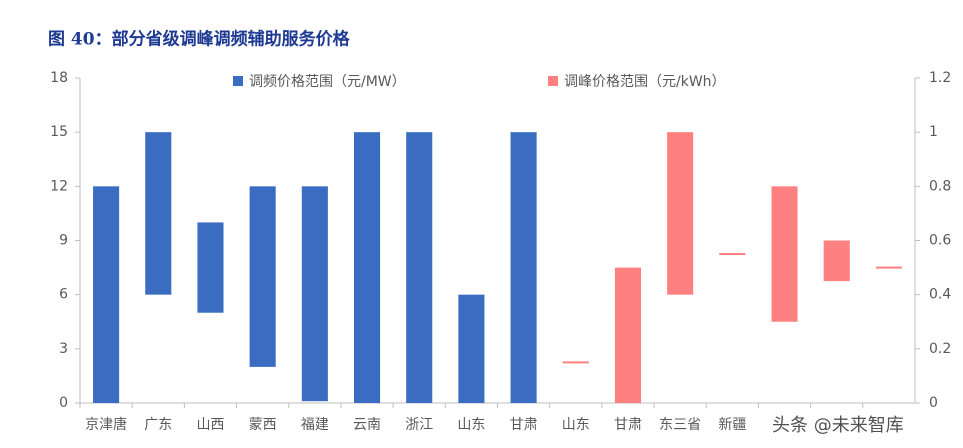  What do you see at coordinates (63, 349) in the screenshot?
I see `y-tick-label: 3` at bounding box center [63, 349].